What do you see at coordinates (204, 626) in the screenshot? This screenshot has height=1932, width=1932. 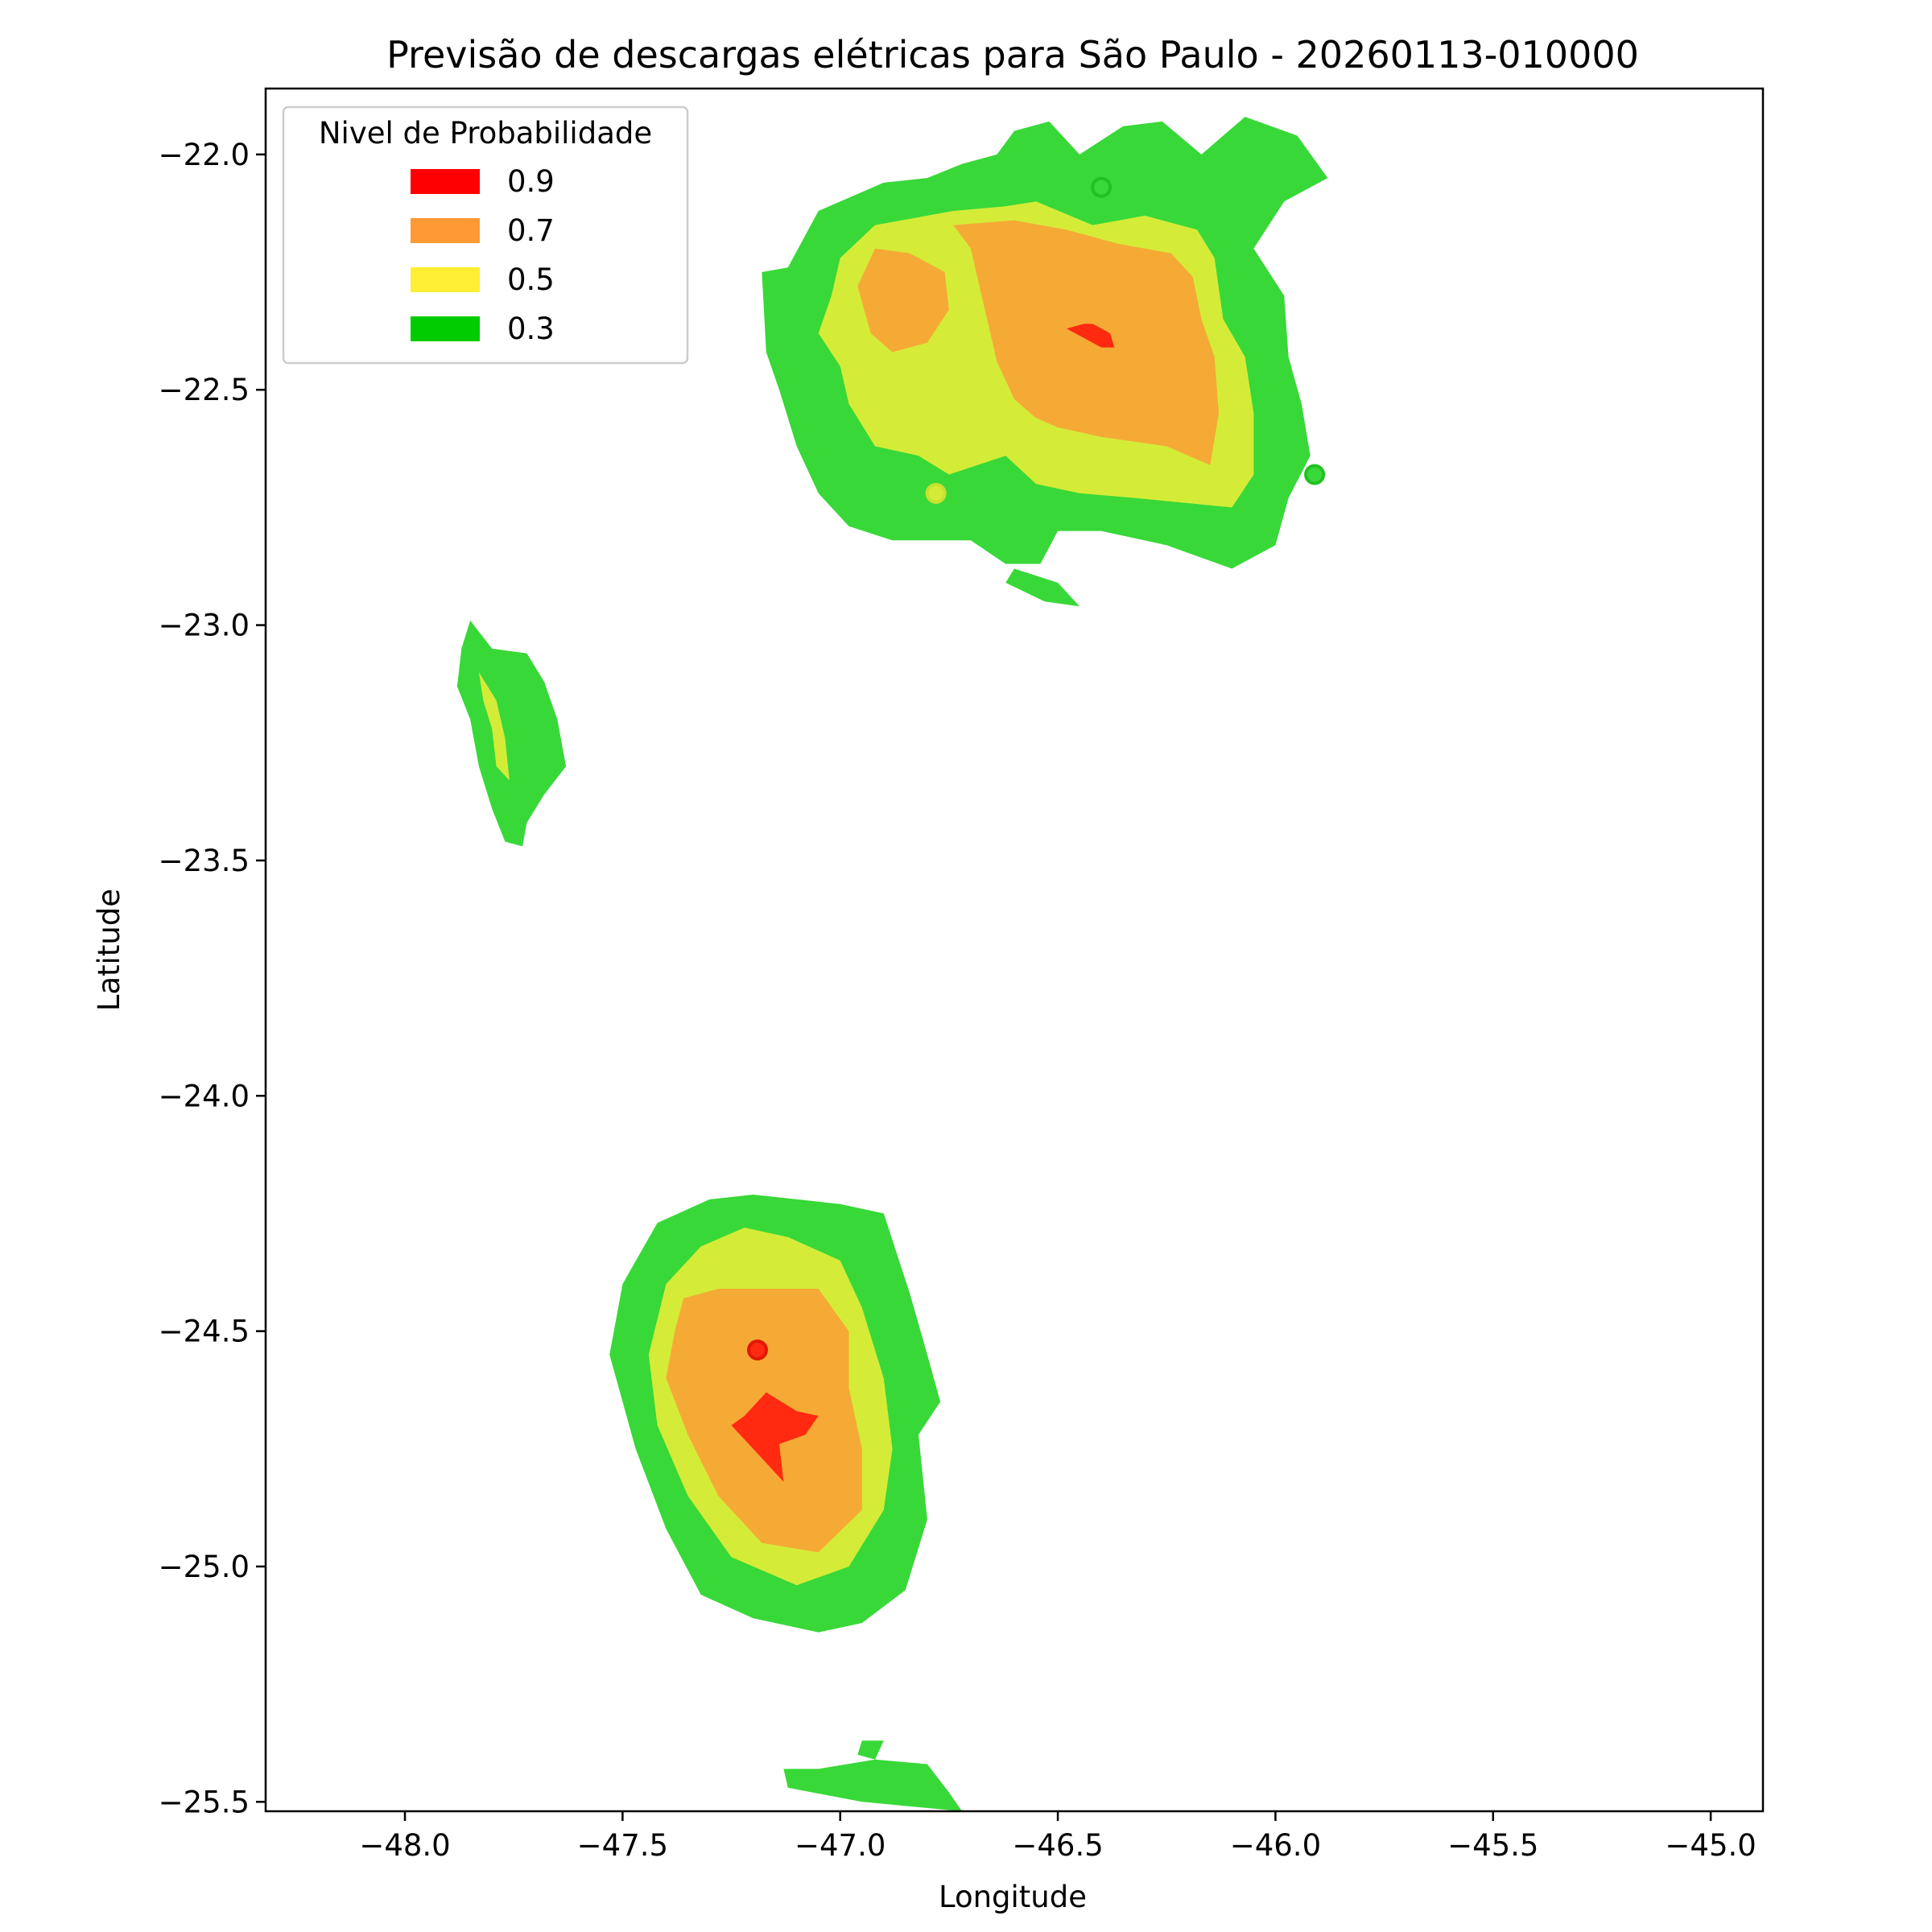 I see `y-tick-label: −23.0` at bounding box center [204, 626].